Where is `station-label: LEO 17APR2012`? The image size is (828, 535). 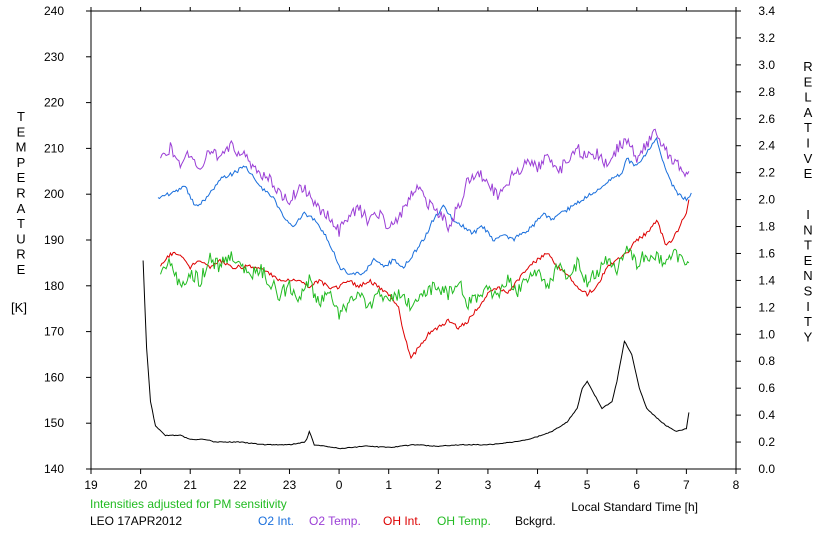 station-label: LEO 17APR2012 is located at coordinates (136, 521).